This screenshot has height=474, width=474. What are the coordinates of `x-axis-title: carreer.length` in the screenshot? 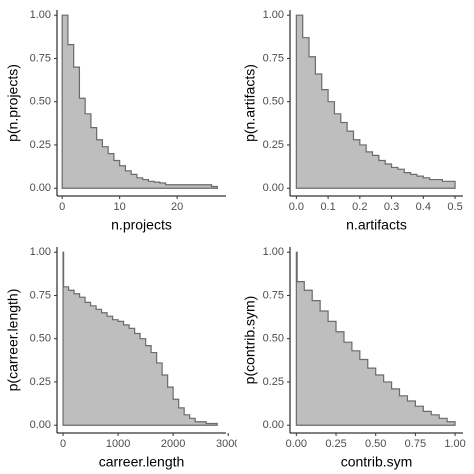 It's located at (142, 462).